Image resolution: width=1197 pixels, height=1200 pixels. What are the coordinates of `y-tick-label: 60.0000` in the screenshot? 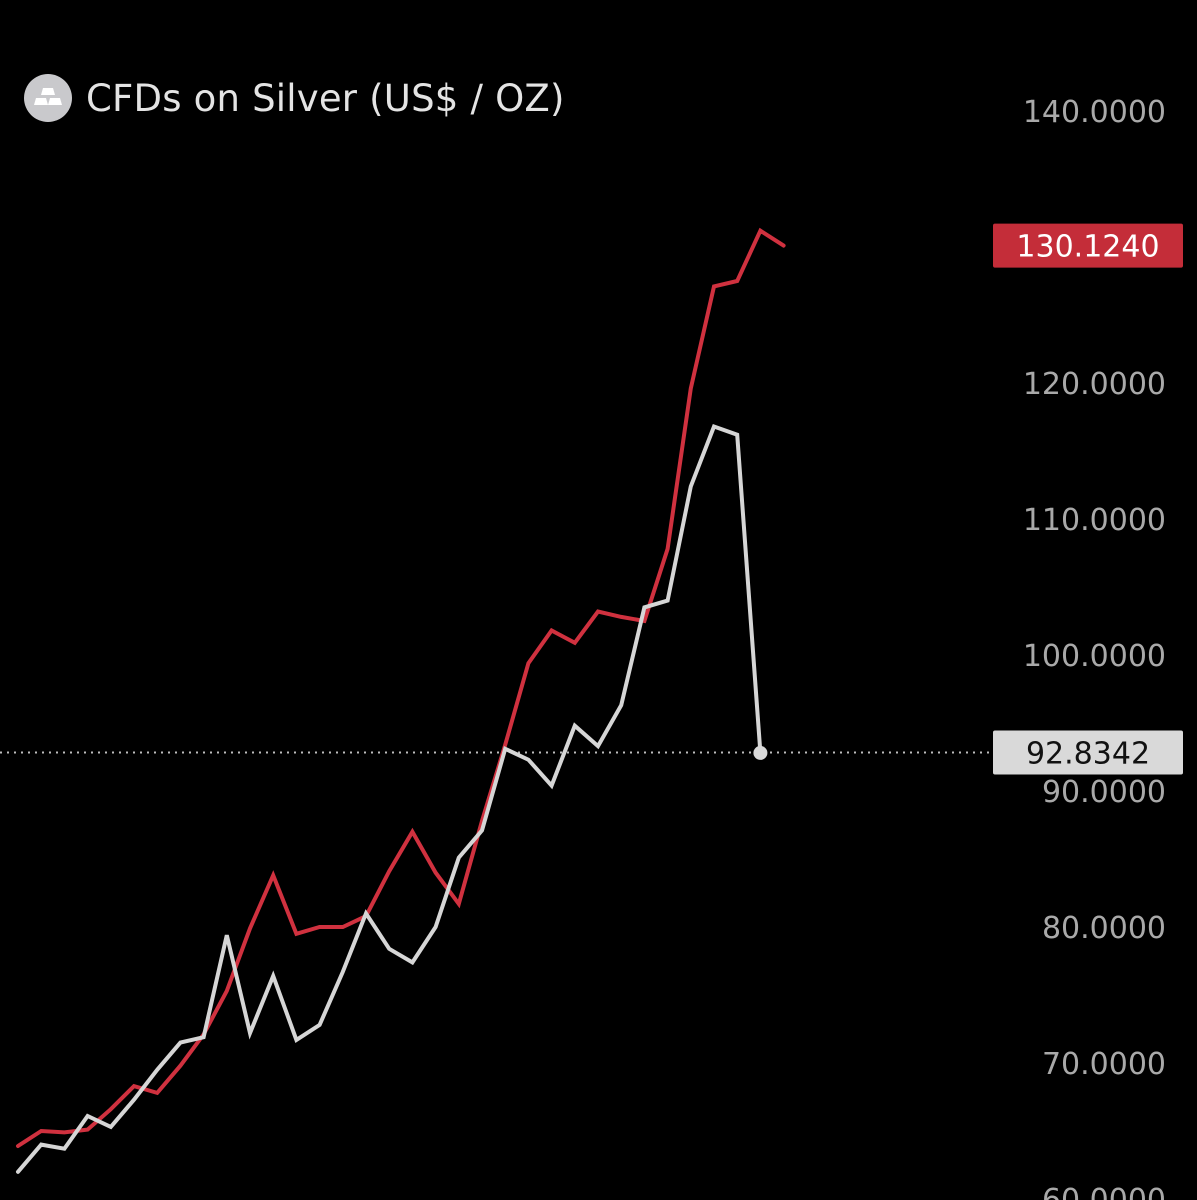 It's located at (1104, 1191).